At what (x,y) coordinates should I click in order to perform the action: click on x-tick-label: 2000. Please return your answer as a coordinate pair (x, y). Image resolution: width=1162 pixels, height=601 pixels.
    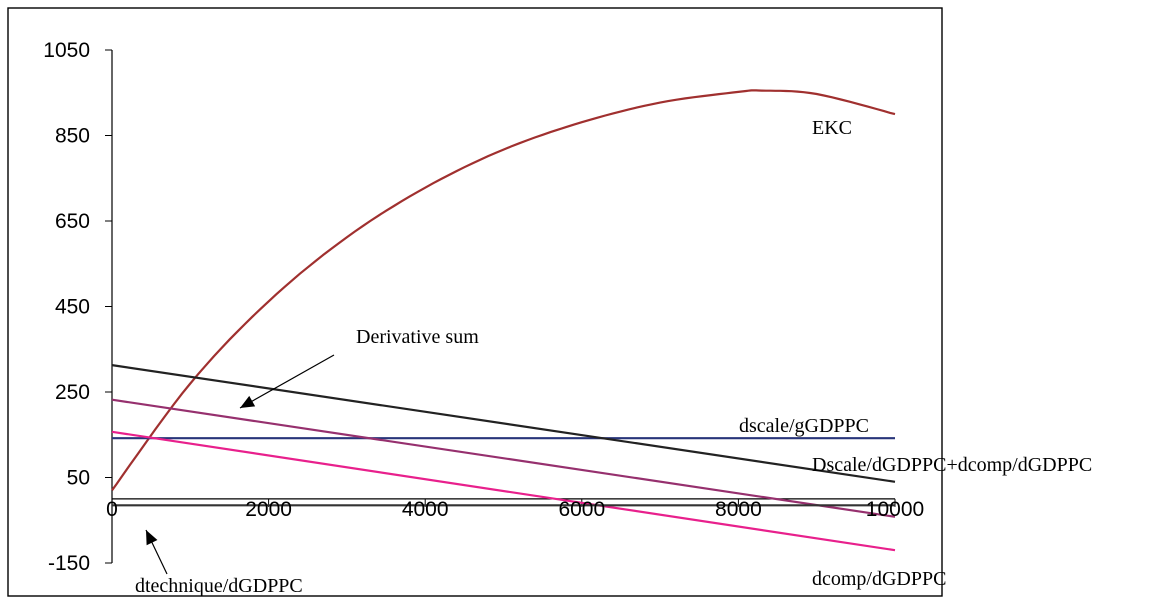
    Looking at the image, I should click on (268, 509).